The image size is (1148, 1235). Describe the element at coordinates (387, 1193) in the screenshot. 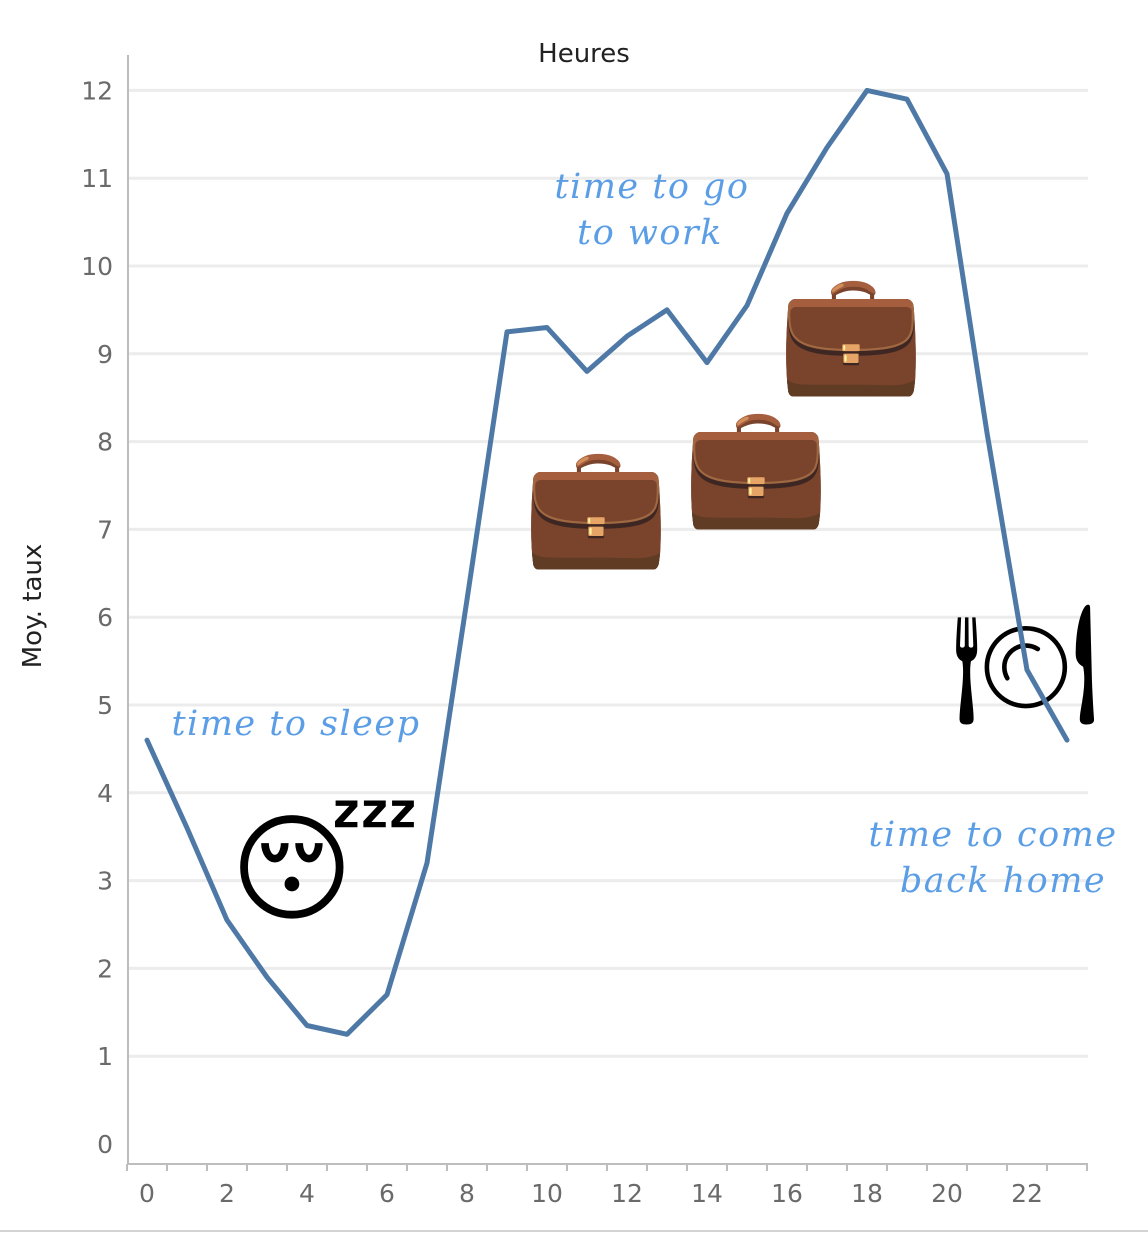

I see `x-tick-label: 6` at that location.